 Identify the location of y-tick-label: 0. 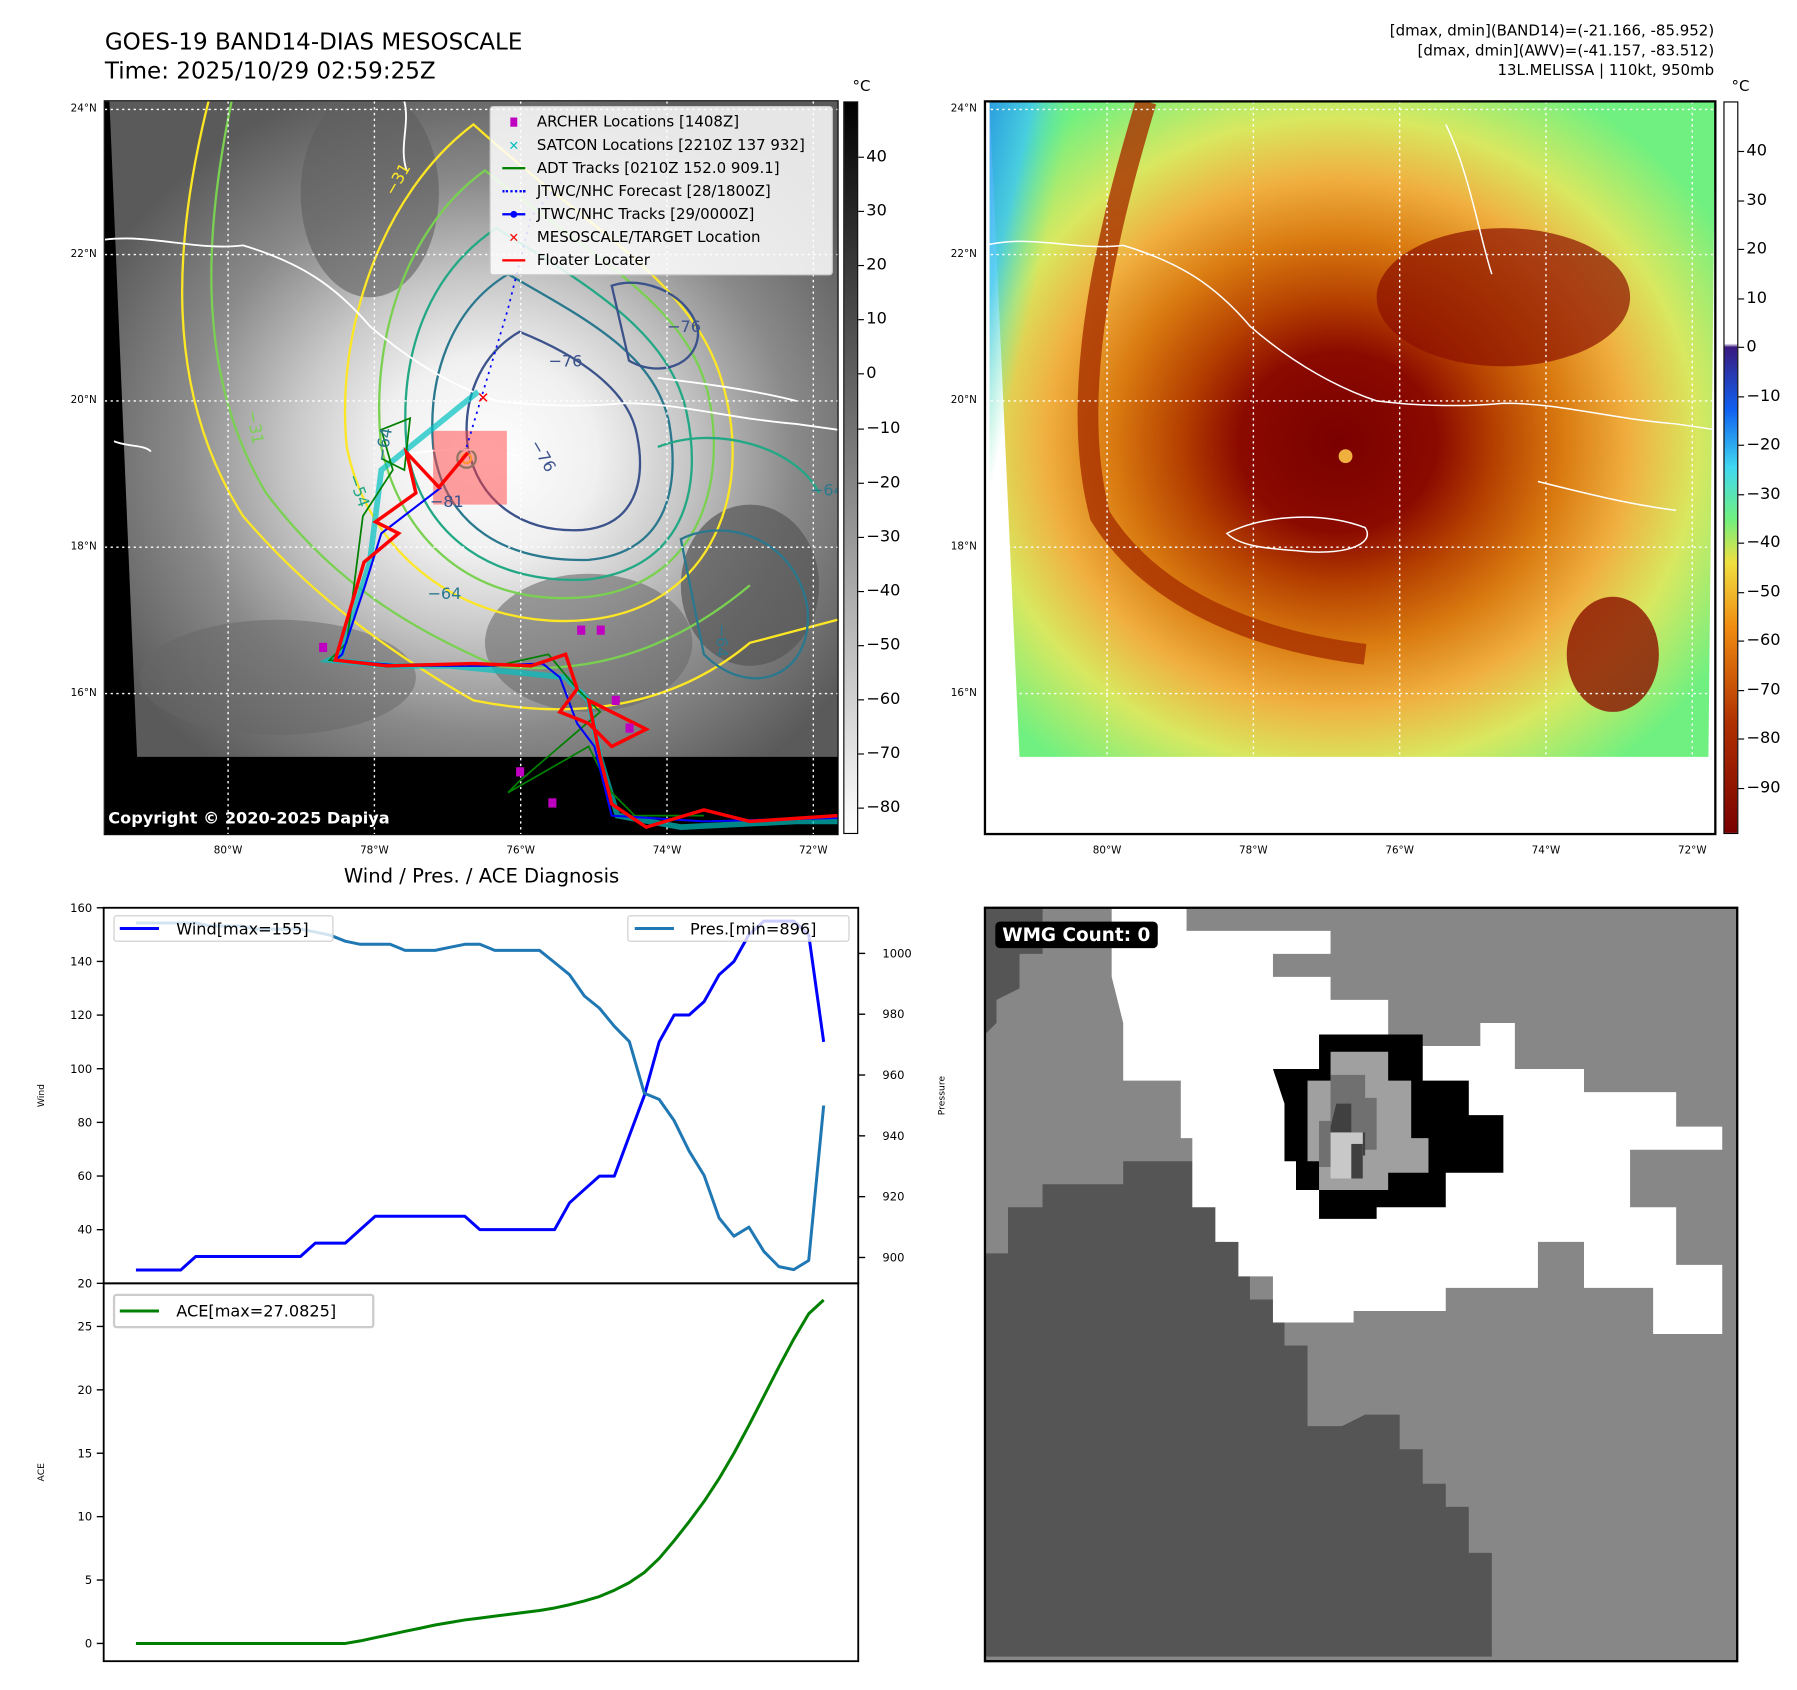
(88, 1643).